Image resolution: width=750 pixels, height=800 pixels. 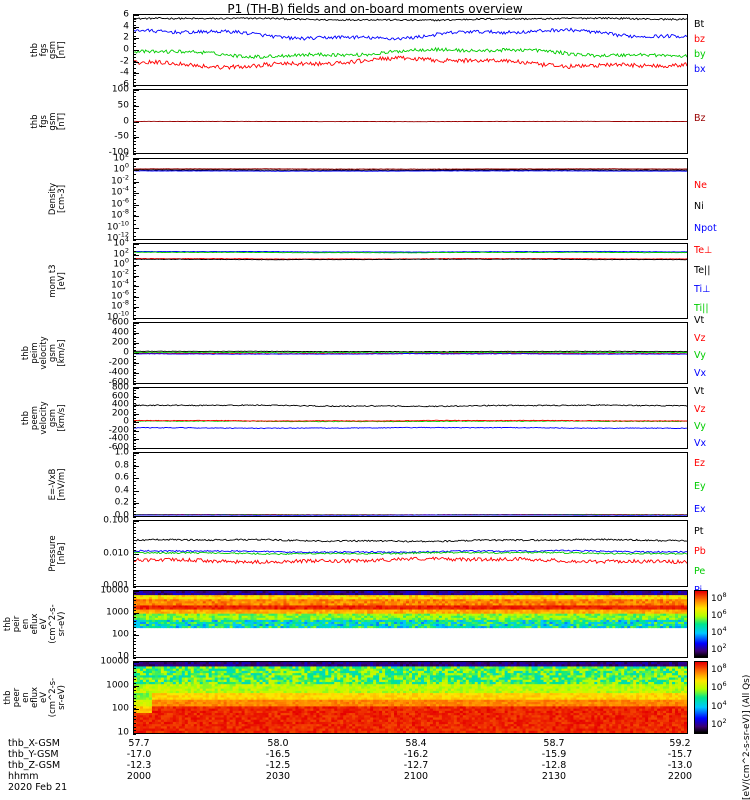 What do you see at coordinates (554, 765) in the screenshot?
I see `x-axis-value: -12.8` at bounding box center [554, 765].